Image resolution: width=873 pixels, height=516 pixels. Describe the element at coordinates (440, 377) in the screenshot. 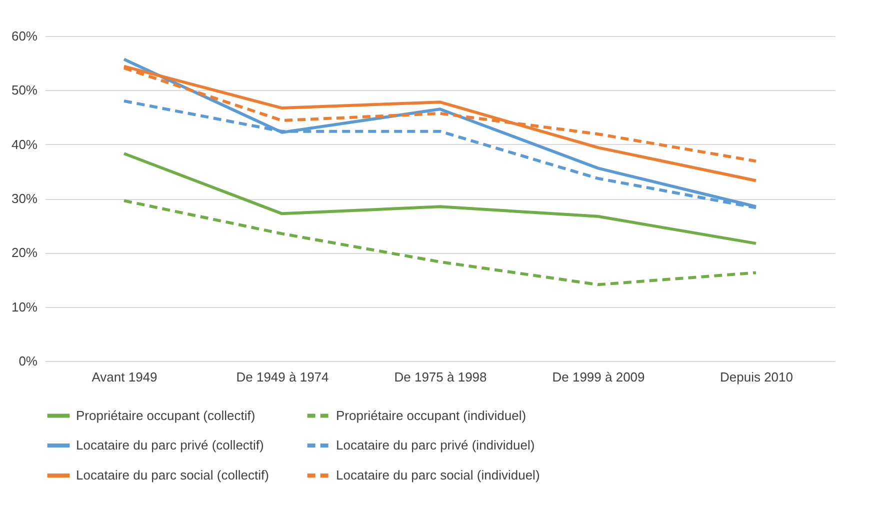

I see `x-tick-label: De 1975 à 1998` at that location.